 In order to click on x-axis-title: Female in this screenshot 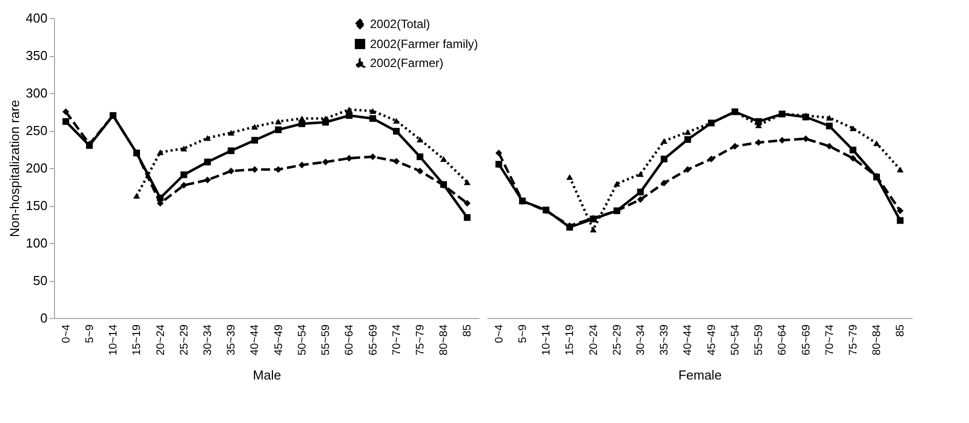, I will do `click(700, 374)`.